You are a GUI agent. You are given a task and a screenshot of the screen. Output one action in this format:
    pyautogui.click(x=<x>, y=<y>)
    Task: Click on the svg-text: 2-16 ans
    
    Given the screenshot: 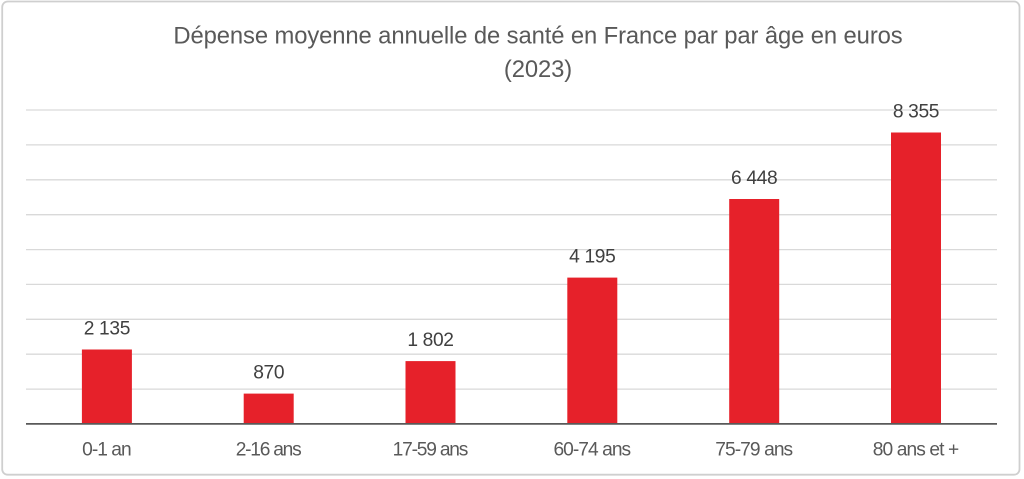 What is the action you would take?
    pyautogui.click(x=269, y=449)
    